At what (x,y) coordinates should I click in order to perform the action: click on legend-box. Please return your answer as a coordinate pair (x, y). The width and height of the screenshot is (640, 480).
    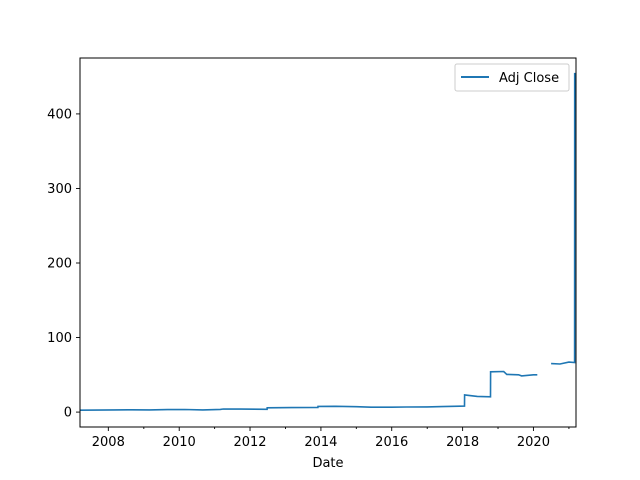
    Looking at the image, I should click on (512, 77).